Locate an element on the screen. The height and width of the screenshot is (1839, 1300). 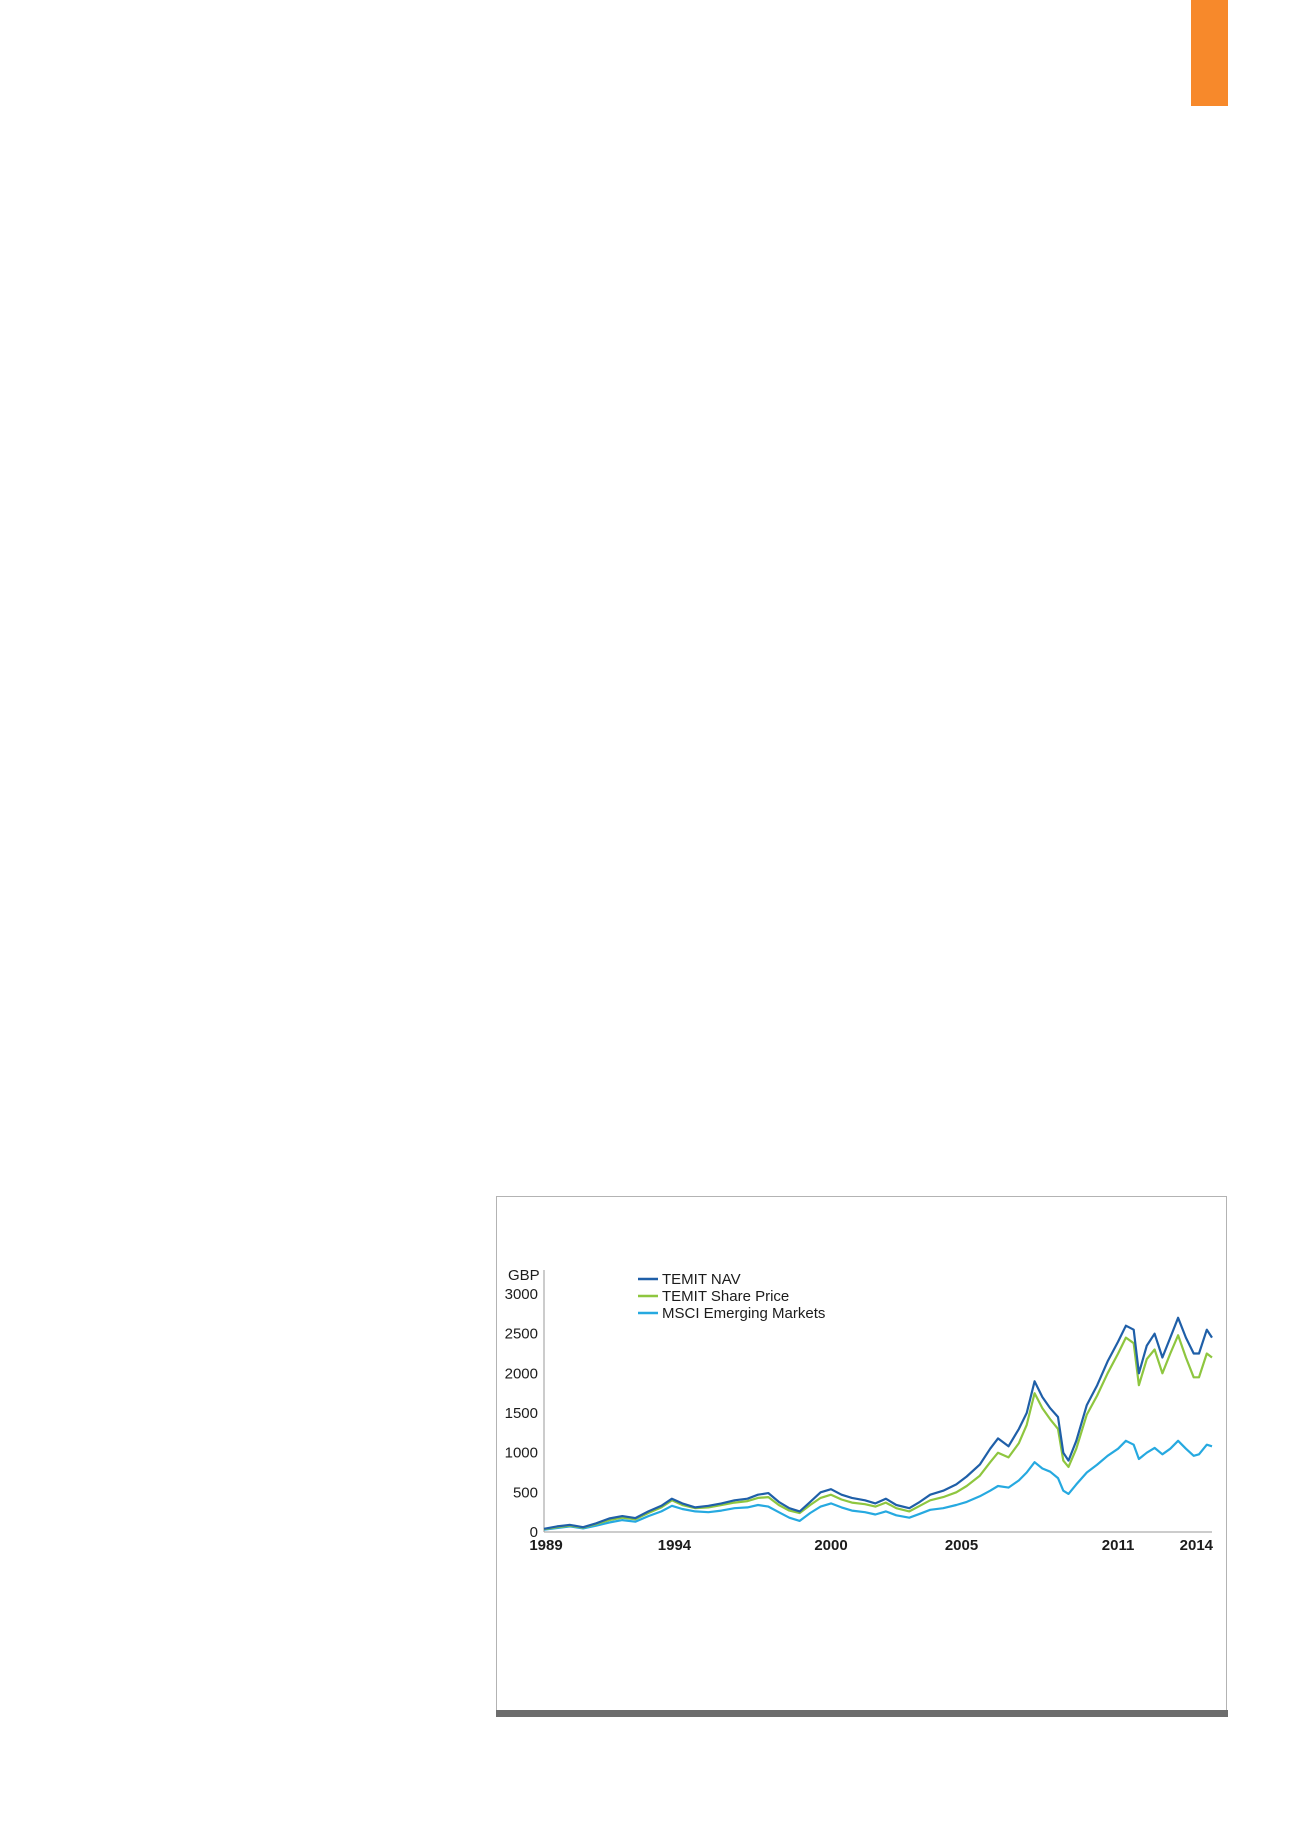
y-axis: 0 500 1000 1500 2000 2500 3000 is located at coordinates (525, 1405).